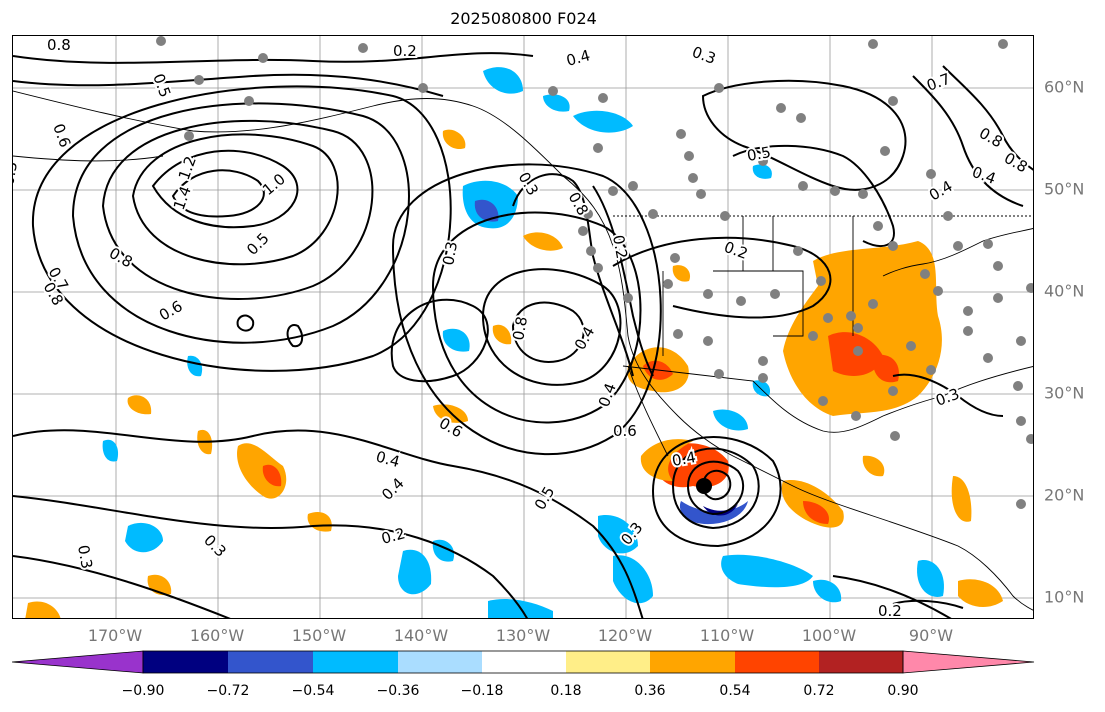 The width and height of the screenshot is (1105, 712). Describe the element at coordinates (938, 82) in the screenshot. I see `contour-label: 0.7` at that location.